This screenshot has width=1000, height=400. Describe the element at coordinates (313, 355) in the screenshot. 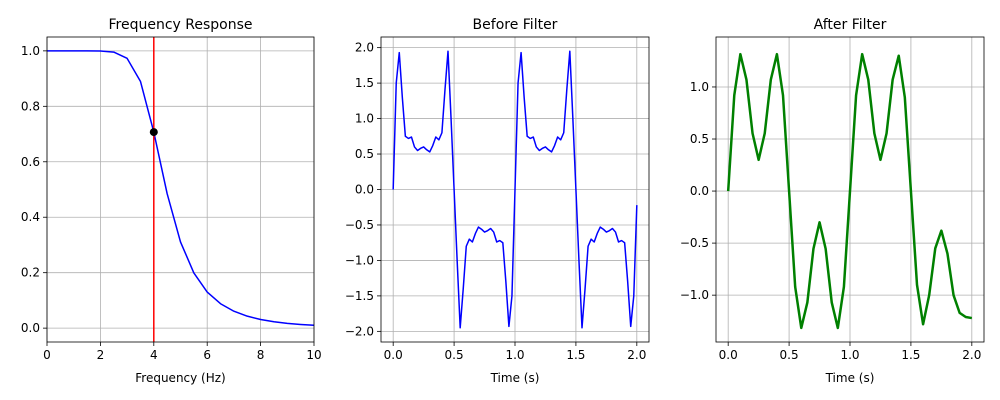

I see `x-tick-label: 10` at that location.